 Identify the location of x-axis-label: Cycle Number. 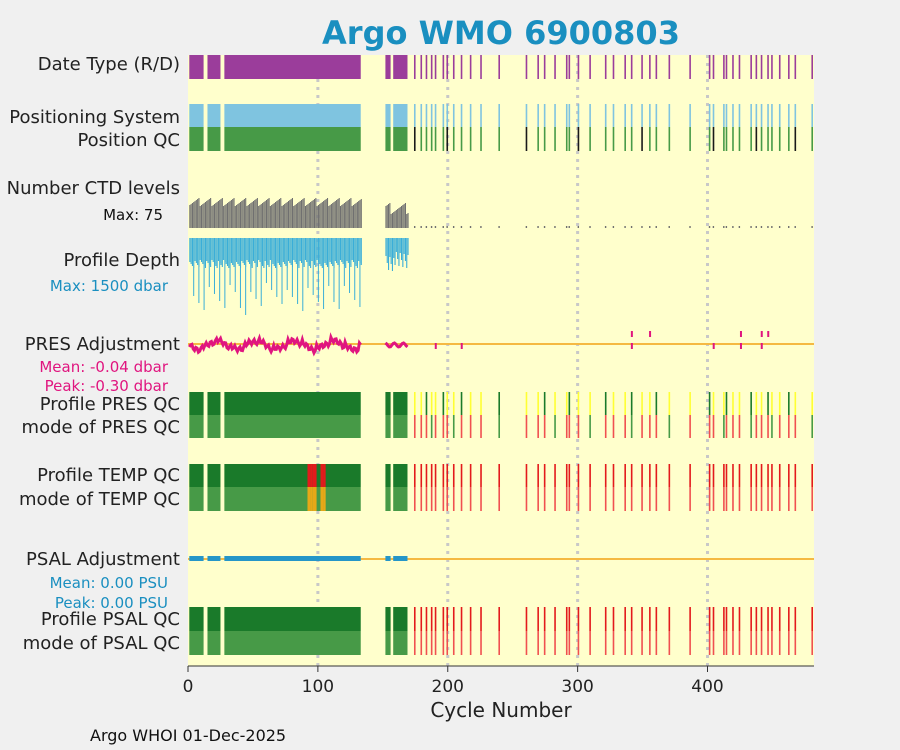
(501, 710).